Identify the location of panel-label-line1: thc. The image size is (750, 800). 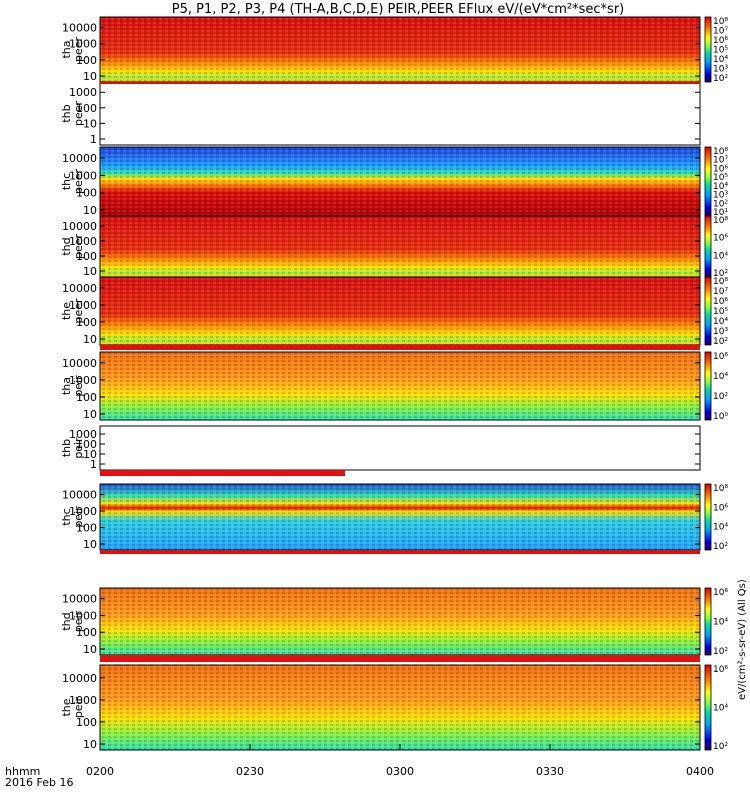
(66, 516).